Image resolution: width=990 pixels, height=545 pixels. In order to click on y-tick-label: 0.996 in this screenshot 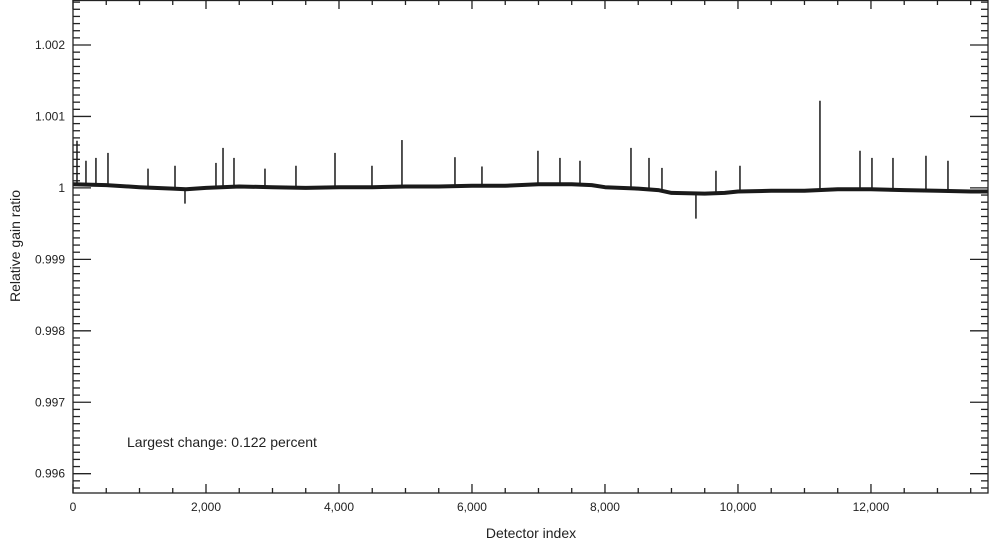, I will do `click(50, 474)`.